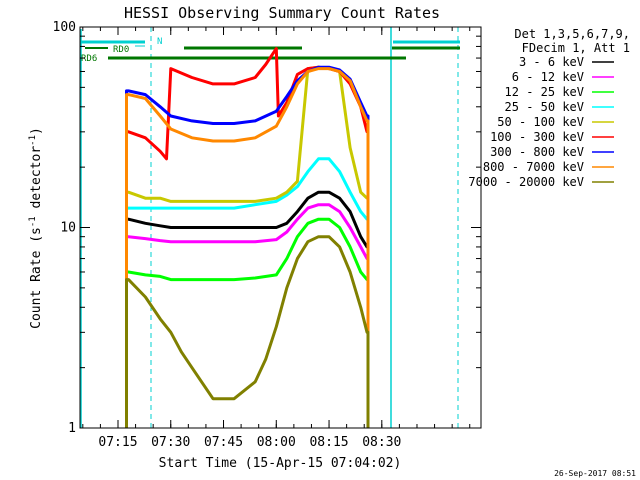 The height and width of the screenshot is (480, 640). I want to click on x-axis-label: Start Time (15-Apr-15 07:04:02), so click(280, 463).